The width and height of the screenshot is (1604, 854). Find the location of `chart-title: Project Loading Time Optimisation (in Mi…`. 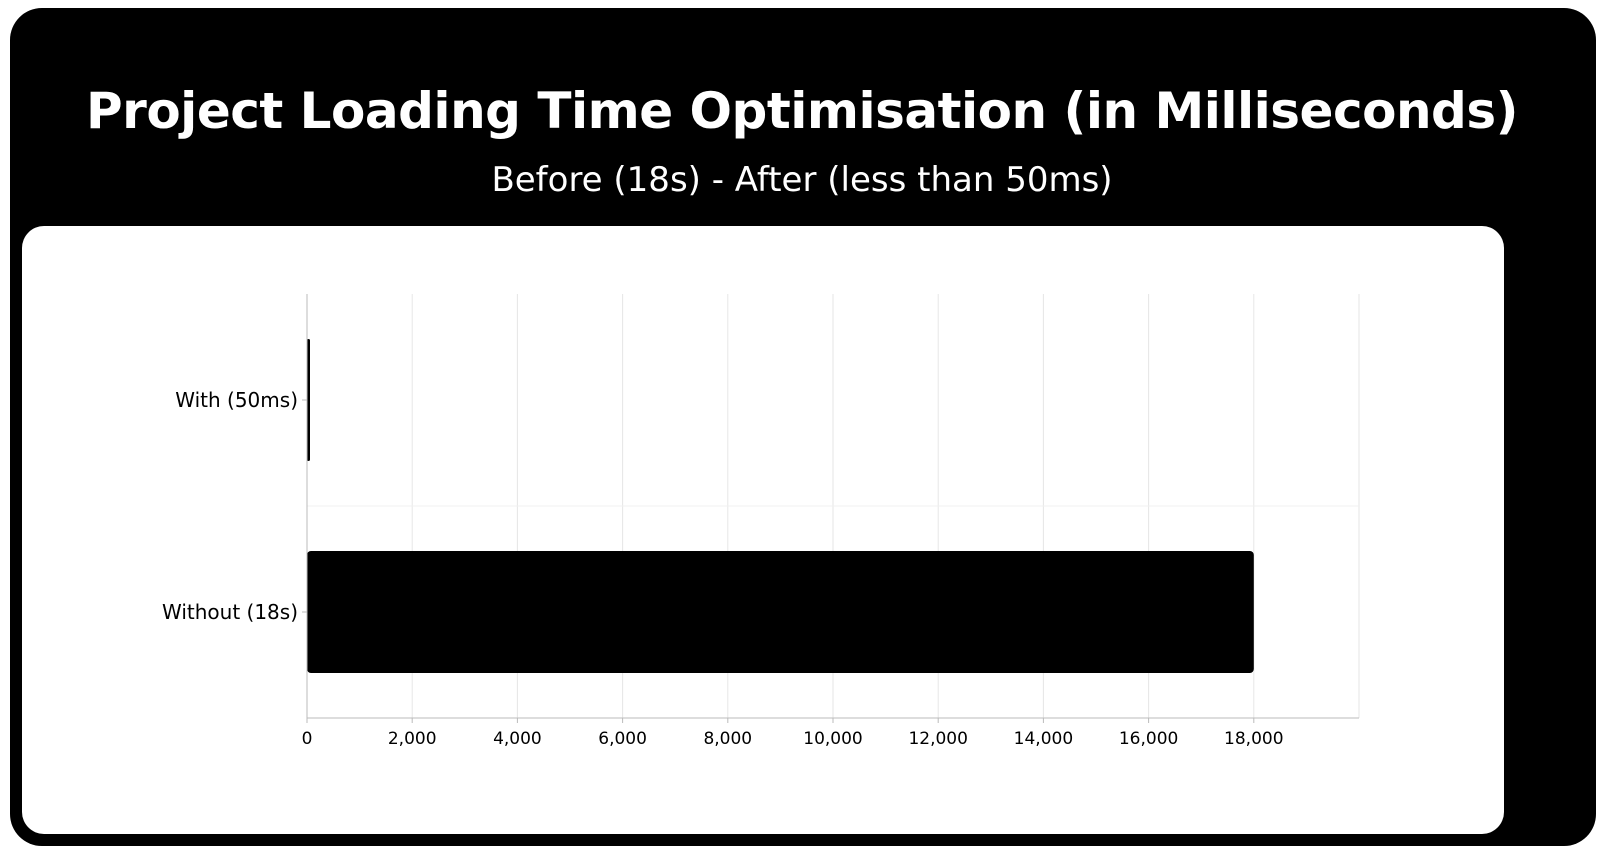

chart-title: Project Loading Time Optimisation (in Mi… is located at coordinates (802, 111).